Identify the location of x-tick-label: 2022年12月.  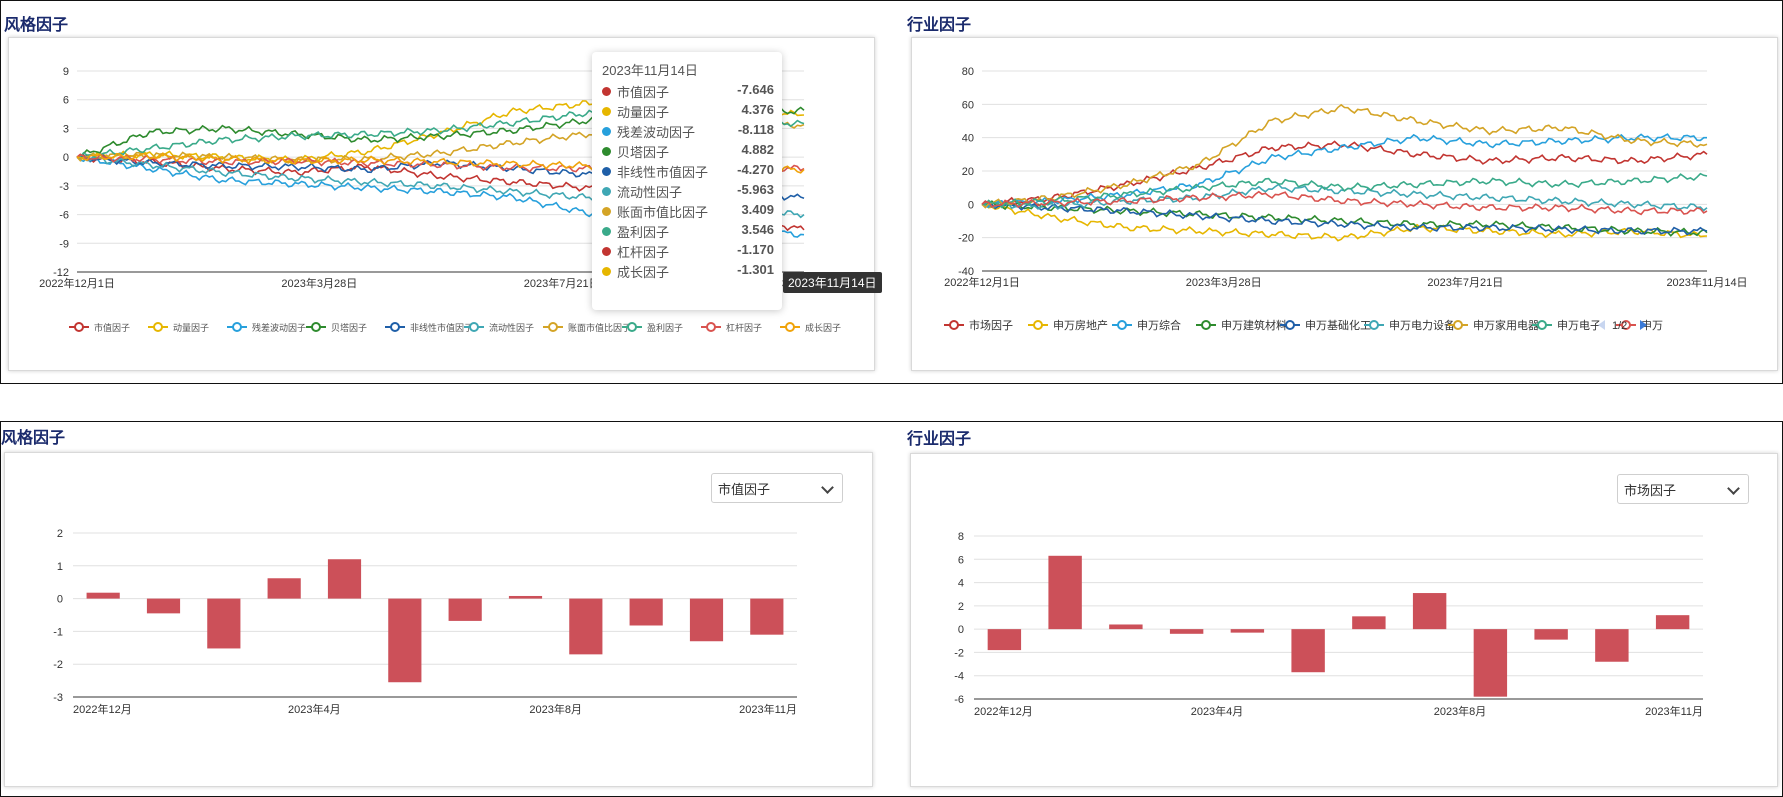
(102, 709).